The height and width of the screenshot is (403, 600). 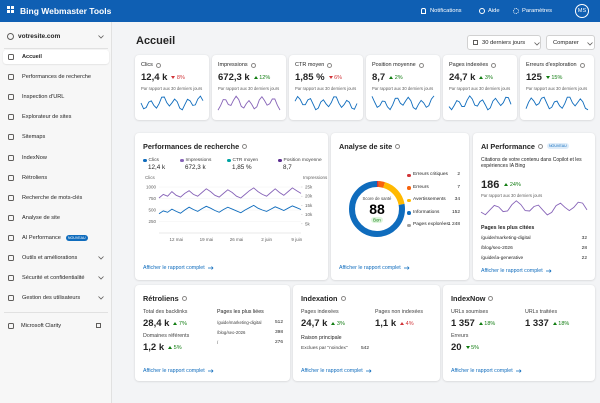 What do you see at coordinates (153, 160) in the screenshot?
I see `legend-name: Clics` at bounding box center [153, 160].